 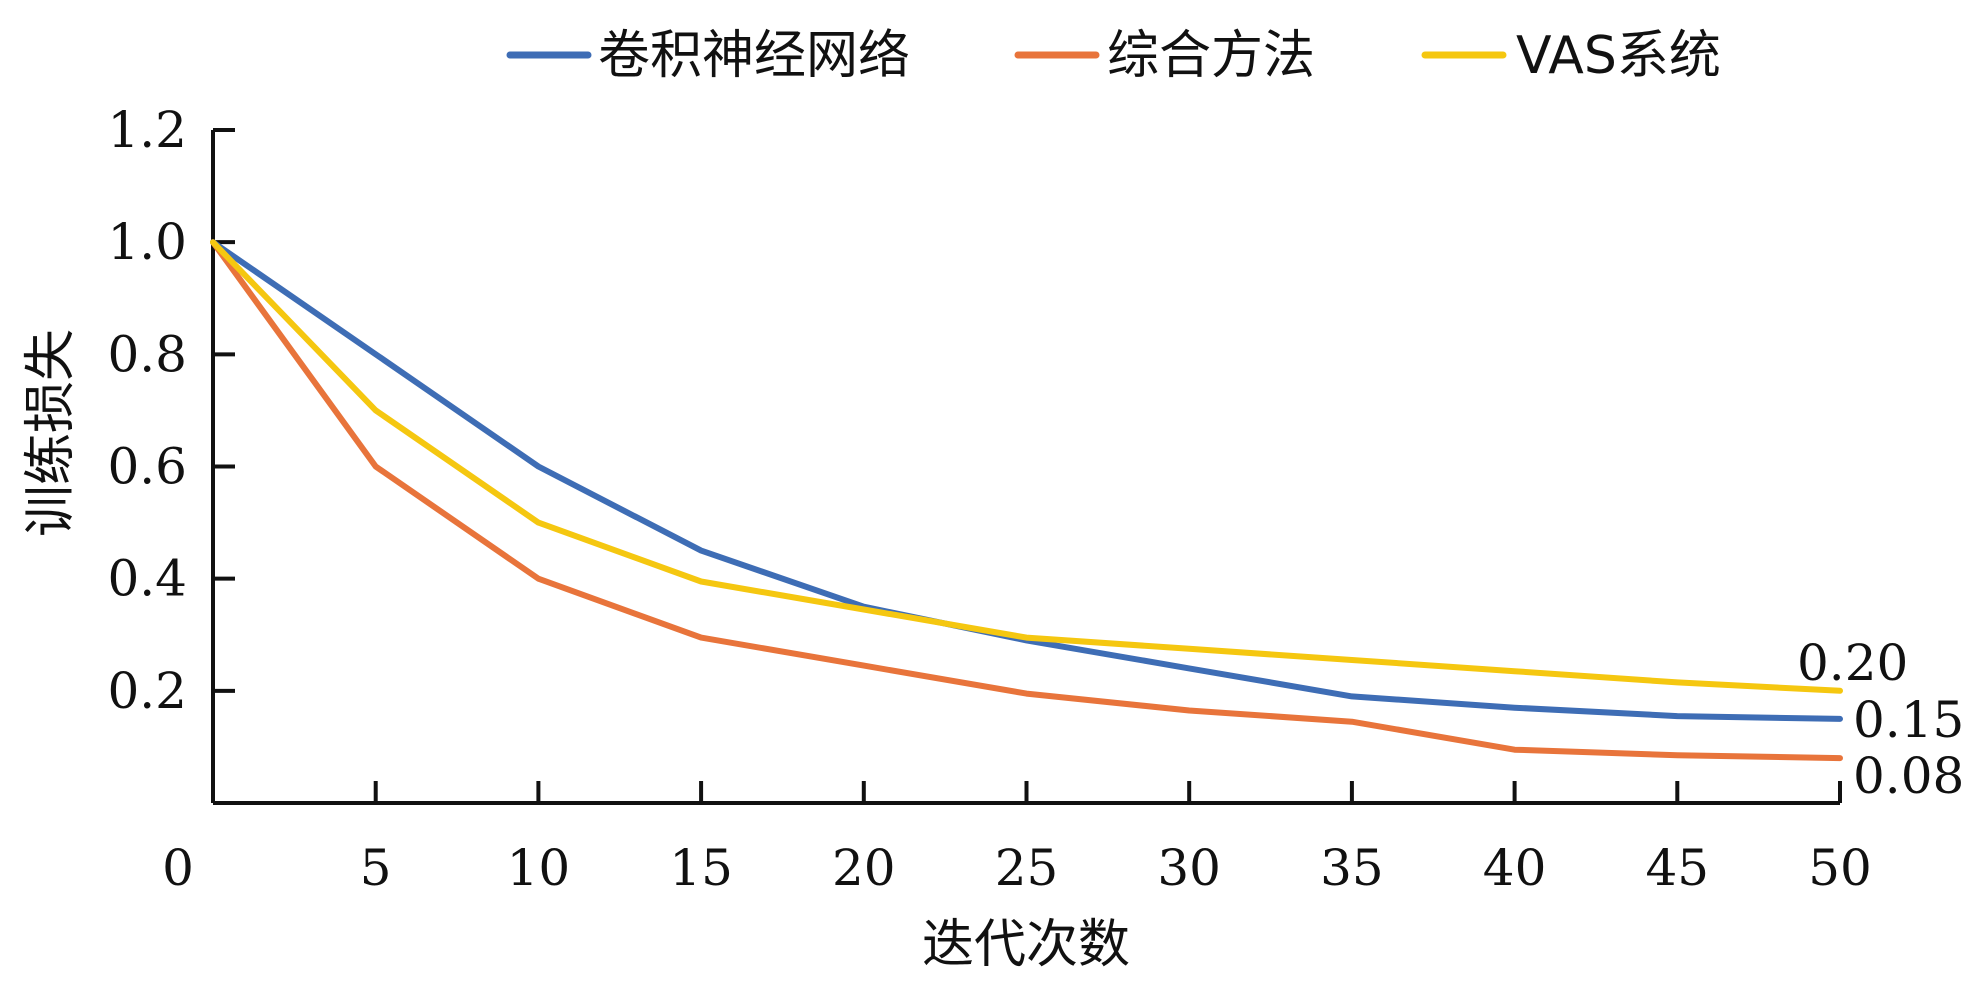 I want to click on x-axis-title: 迭代次数, so click(x=1026, y=945).